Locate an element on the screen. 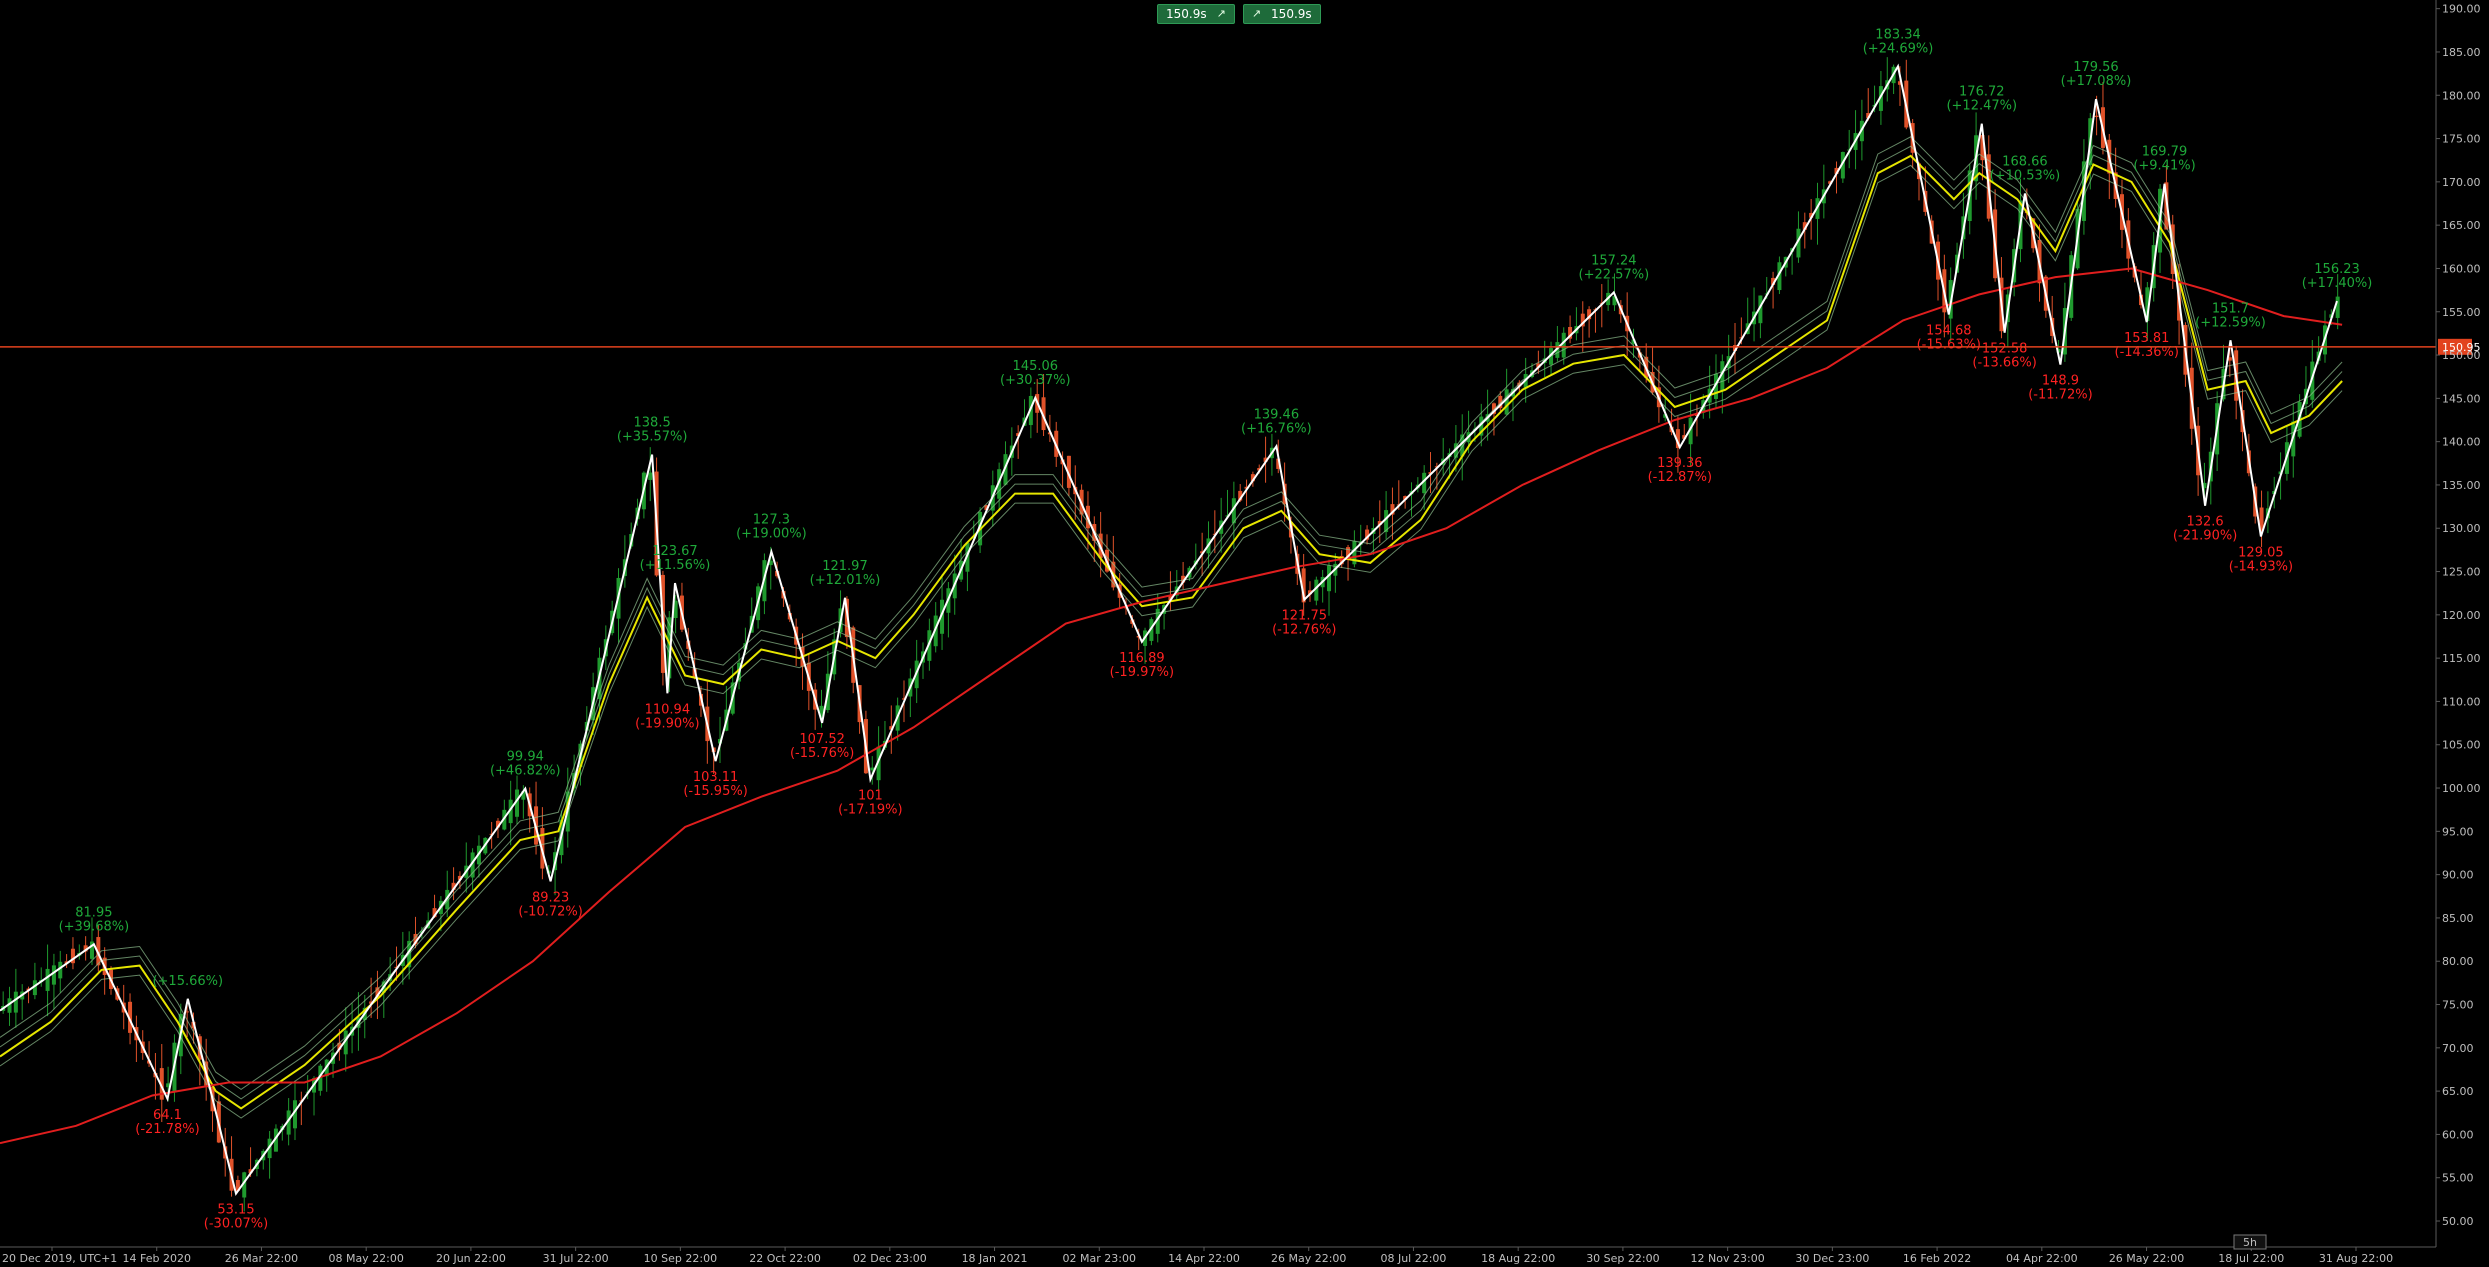 The width and height of the screenshot is (2489, 1267). price-tick-label: 175.00 is located at coordinates (2461, 139).